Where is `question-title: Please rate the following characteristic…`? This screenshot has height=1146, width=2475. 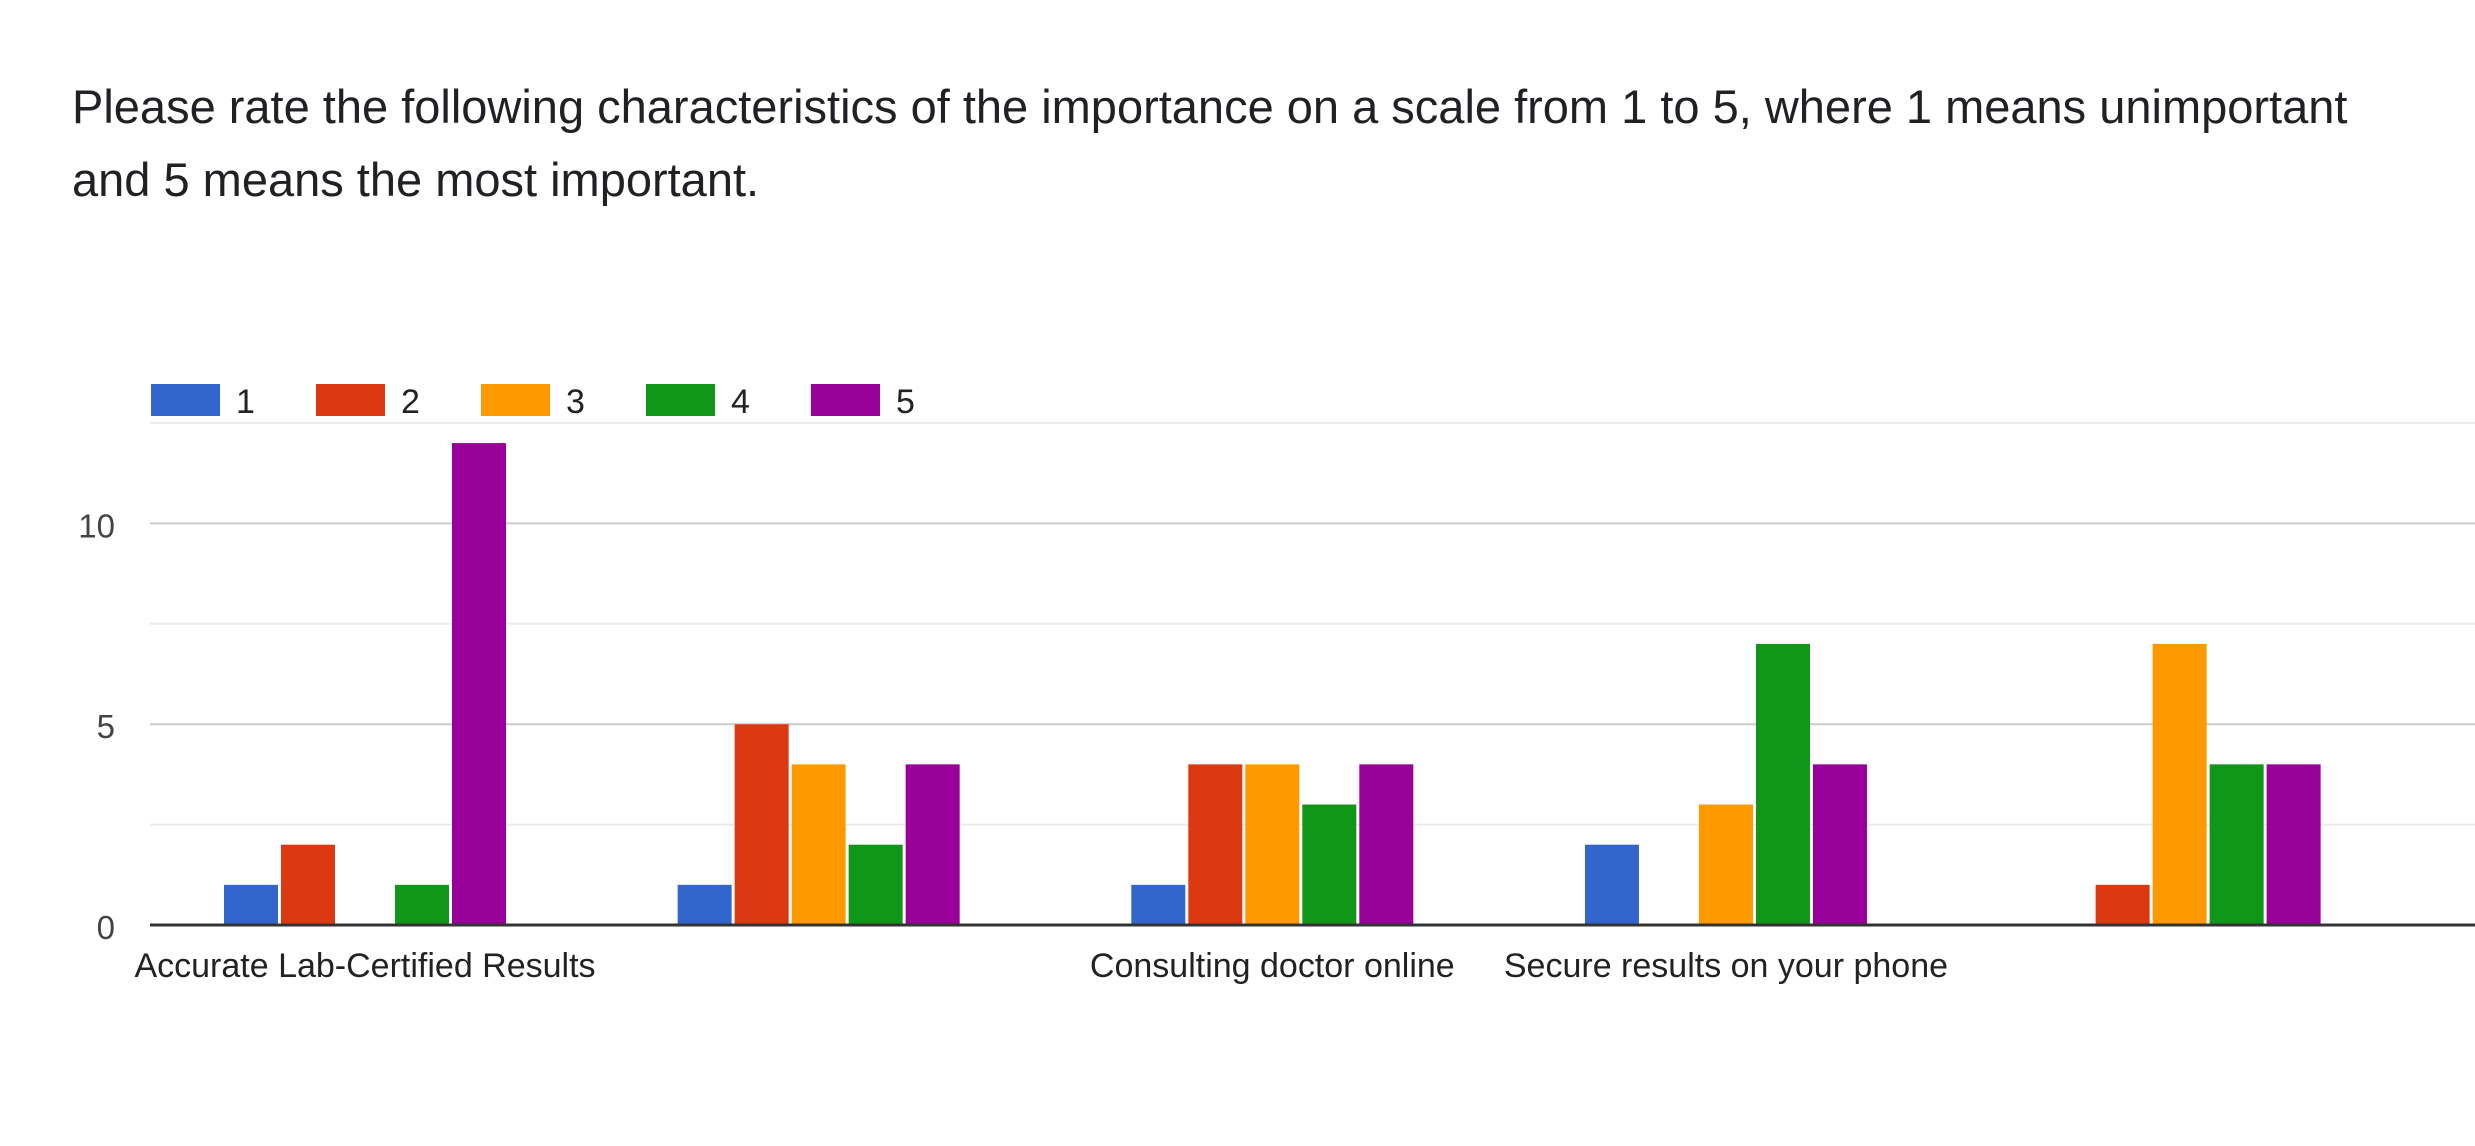 question-title: Please rate the following characteristic… is located at coordinates (1210, 143).